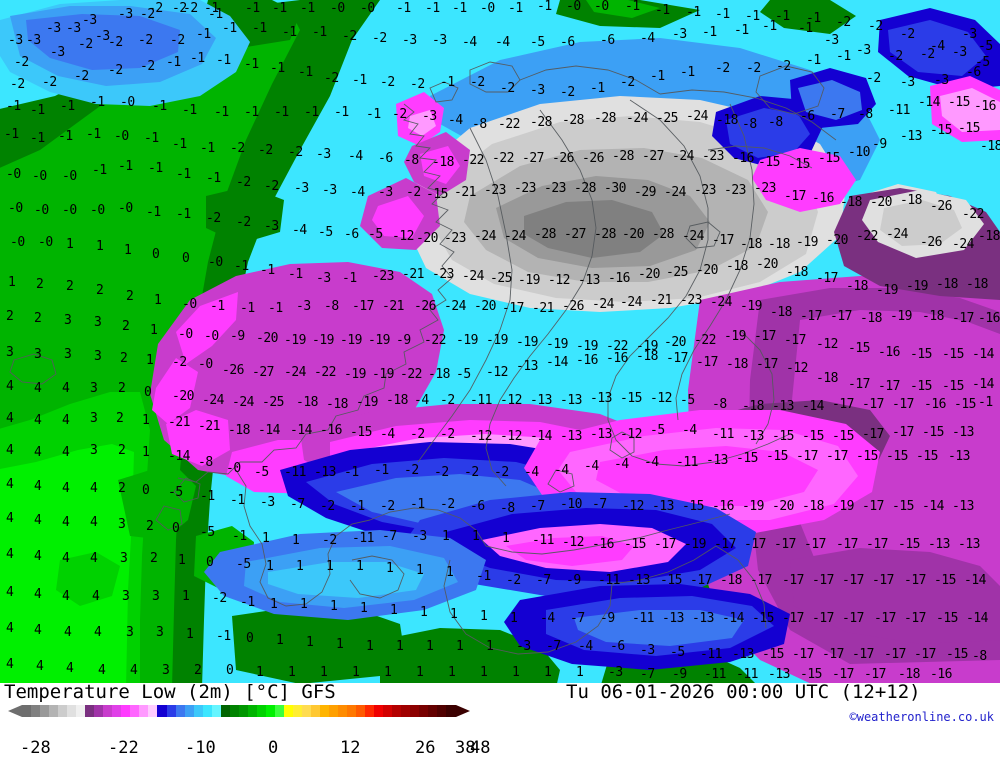 The height and width of the screenshot is (758, 1000). I want to click on colorbar-tick-label: -28, so click(35, 748).